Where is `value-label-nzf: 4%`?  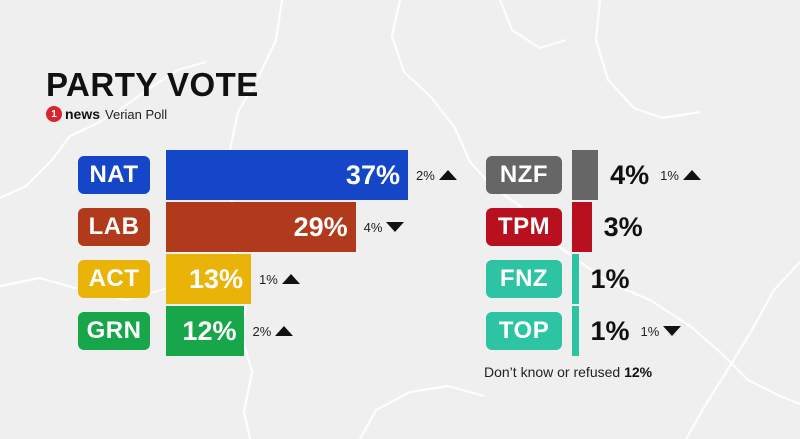
value-label-nzf: 4% is located at coordinates (630, 174).